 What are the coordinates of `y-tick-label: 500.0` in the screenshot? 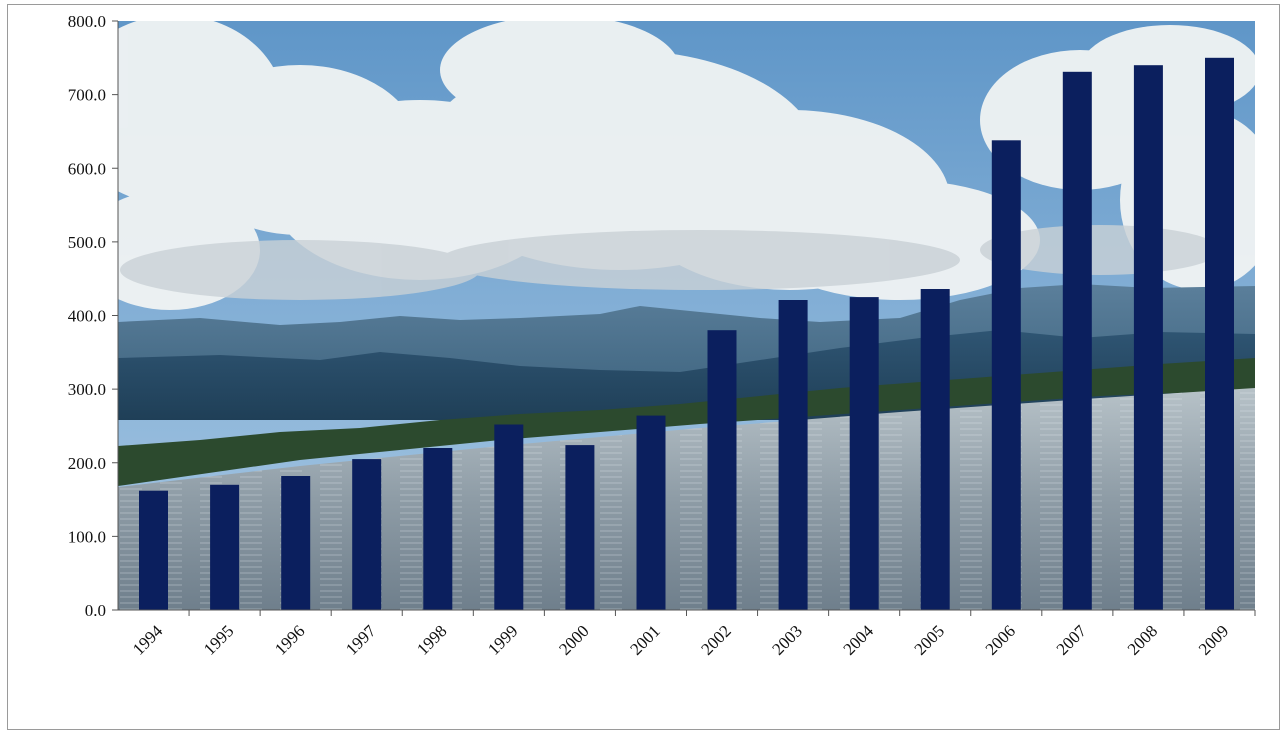 It's located at (87, 242).